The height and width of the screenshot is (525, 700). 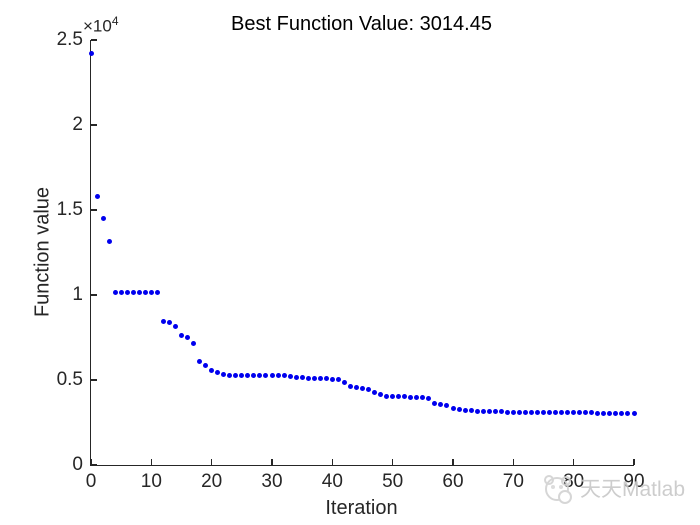 I want to click on x-tick-label: 10, so click(x=151, y=481).